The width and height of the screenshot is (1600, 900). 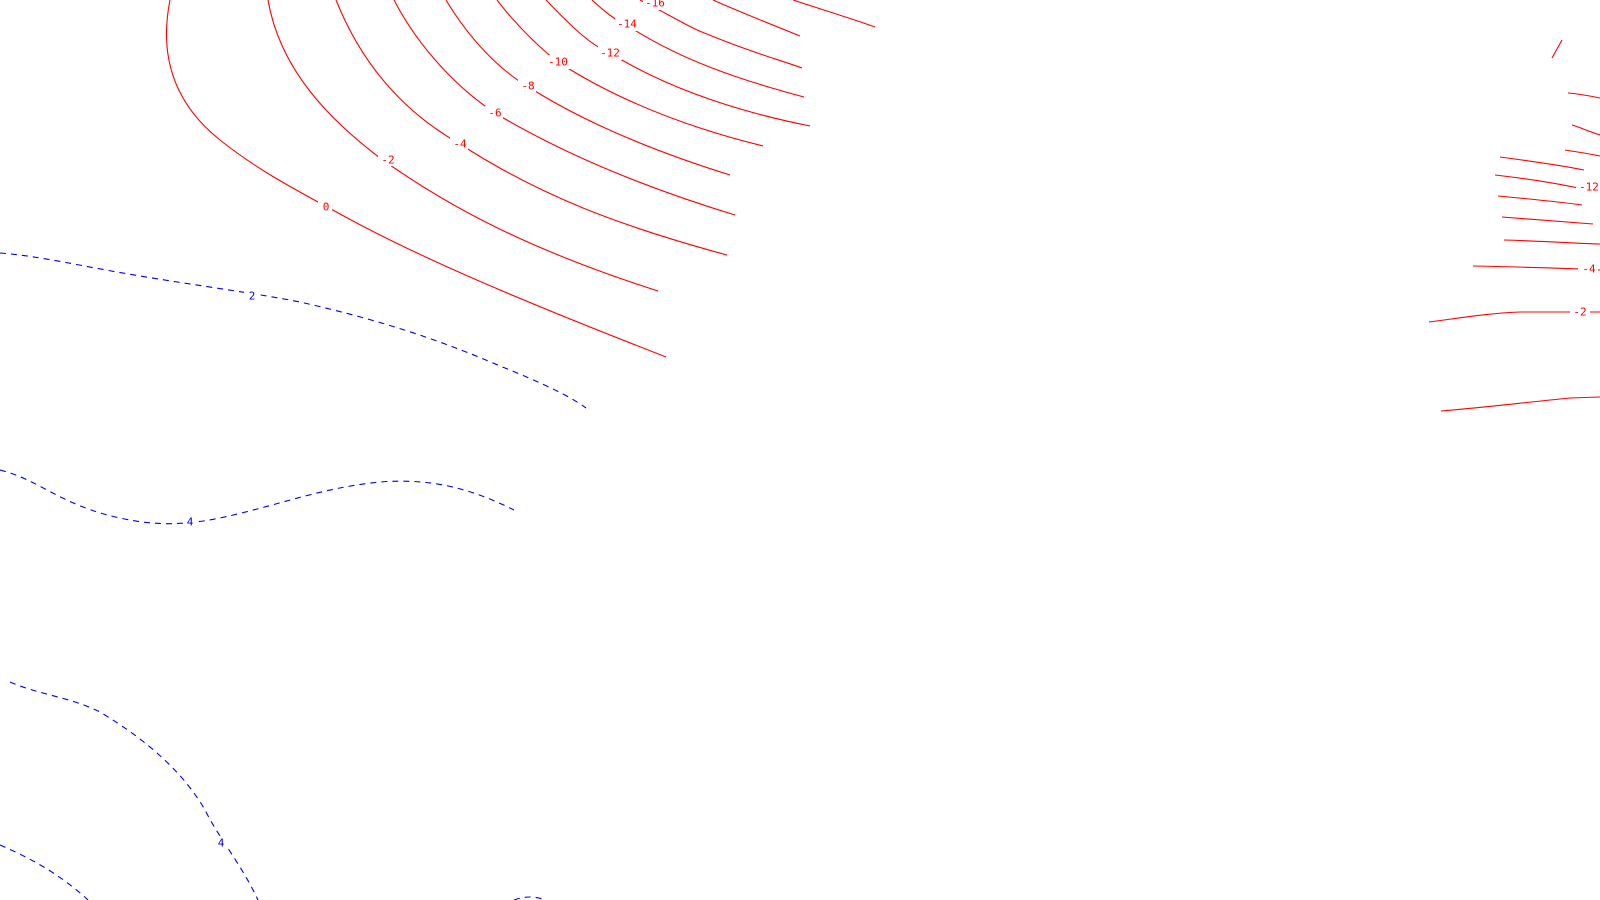 What do you see at coordinates (527, 86) in the screenshot?
I see `label-minus8: -8` at bounding box center [527, 86].